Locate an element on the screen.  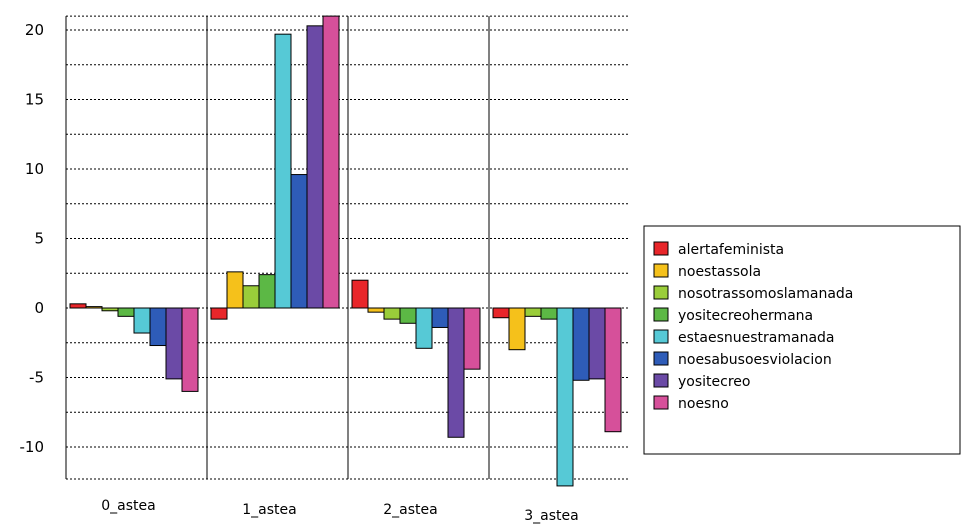
y-tick-label: -5 is located at coordinates (36, 378).